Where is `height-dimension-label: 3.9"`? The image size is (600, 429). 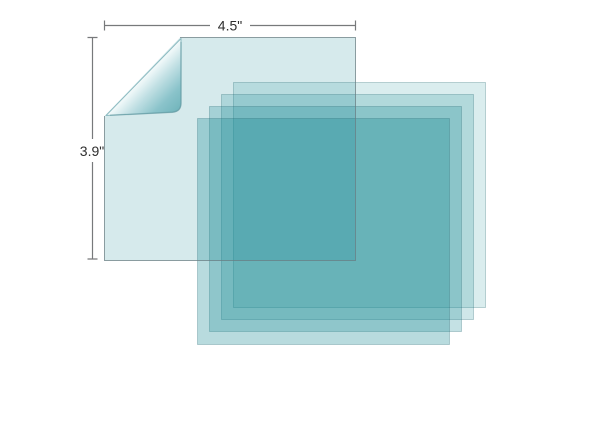
height-dimension-label: 3.9" is located at coordinates (92, 151).